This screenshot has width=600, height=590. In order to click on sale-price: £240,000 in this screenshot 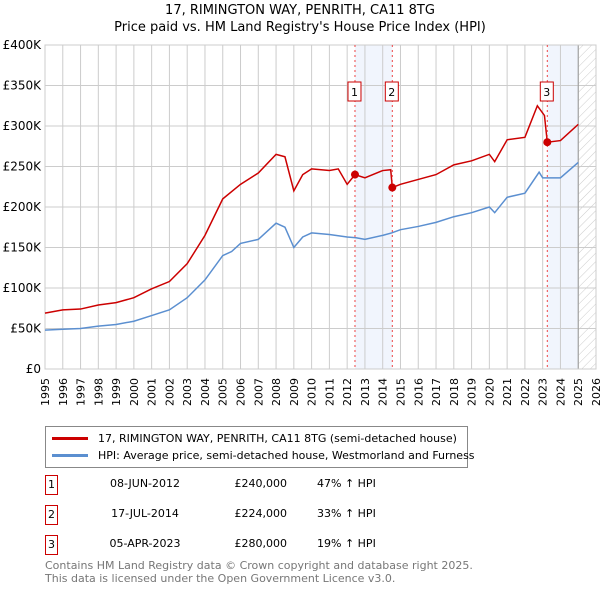, I will do `click(261, 483)`.